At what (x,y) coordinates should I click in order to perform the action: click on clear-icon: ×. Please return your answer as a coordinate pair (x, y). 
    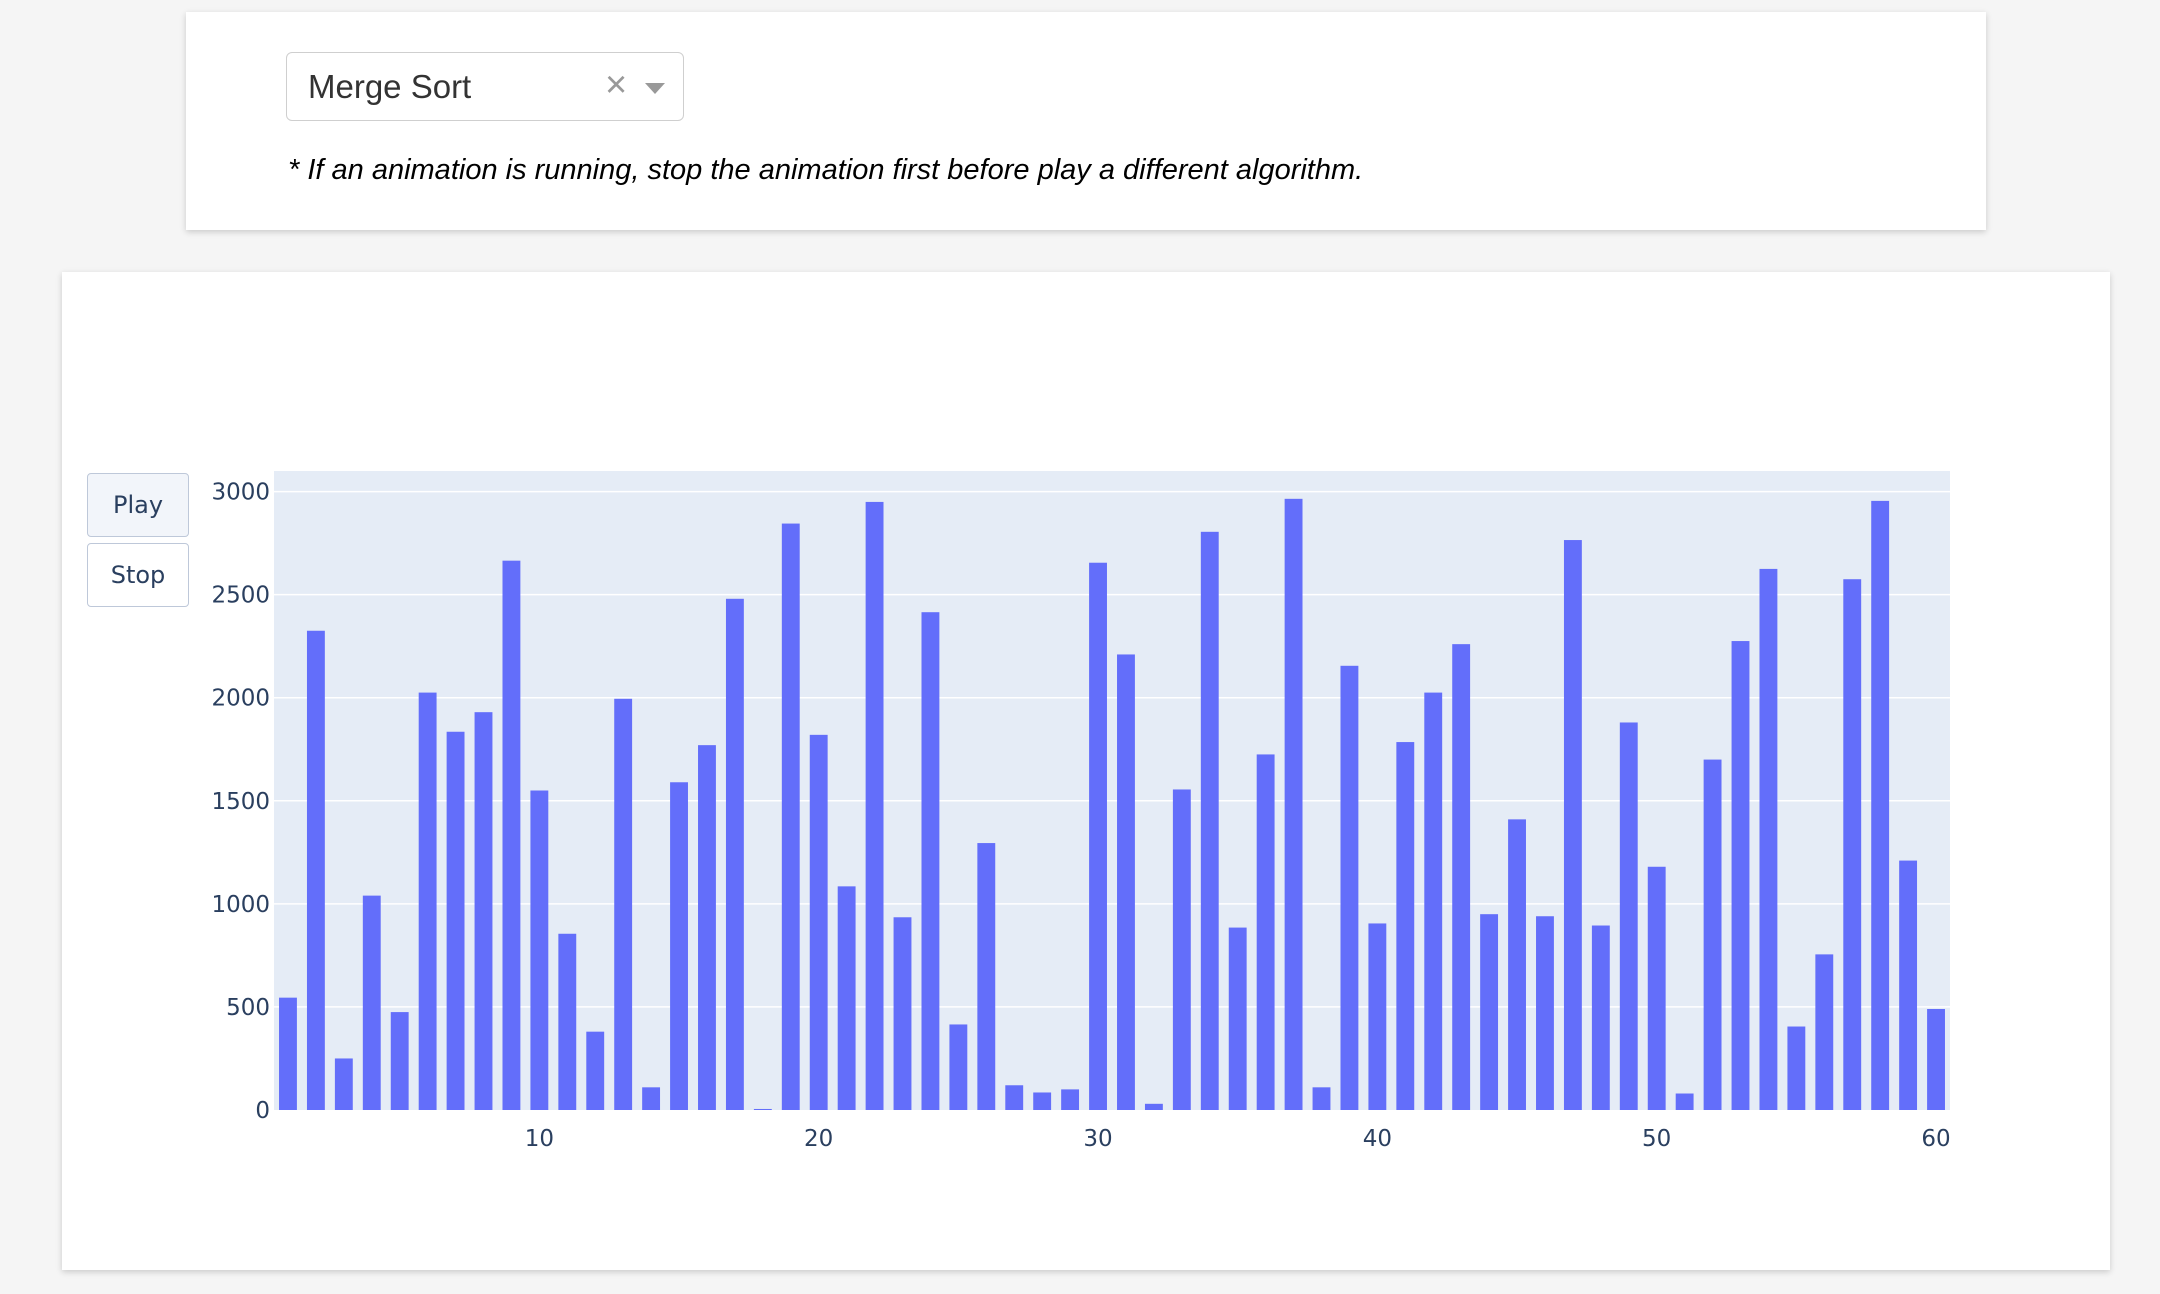
    Looking at the image, I should click on (616, 85).